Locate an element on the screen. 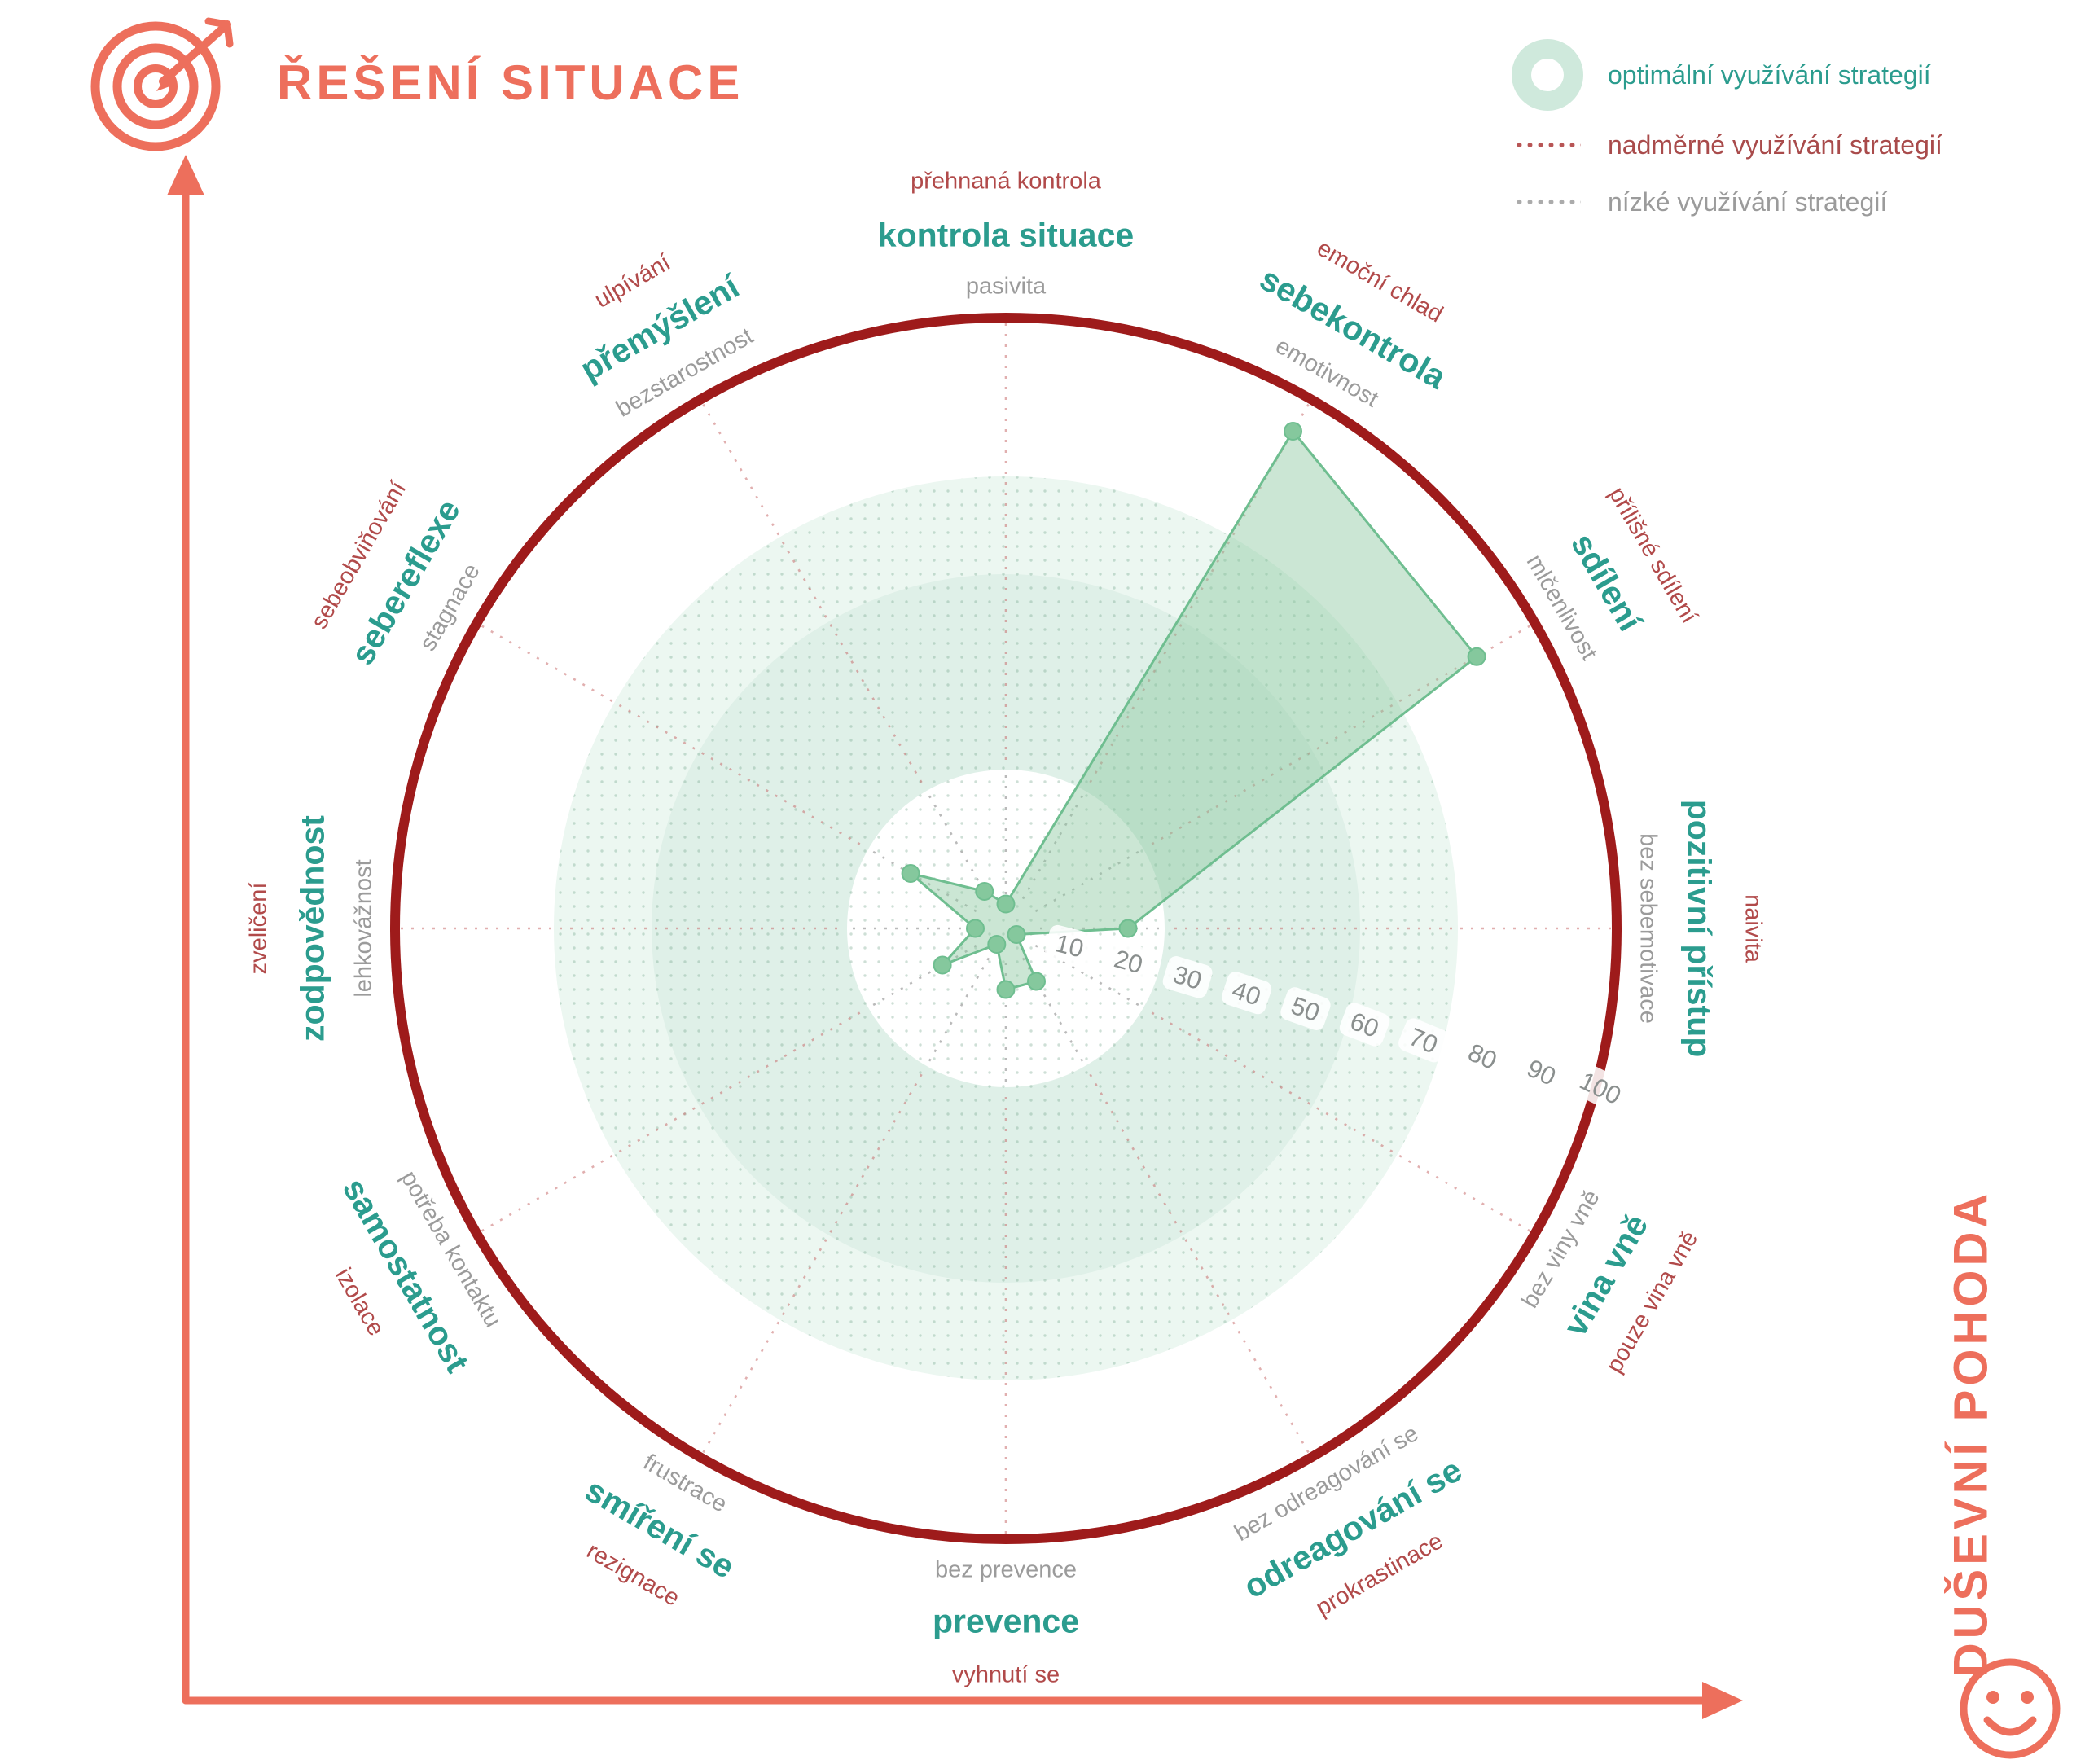 The width and height of the screenshot is (2085, 1764). legend-item-optimal: optimální využívání strategií is located at coordinates (1725, 75).